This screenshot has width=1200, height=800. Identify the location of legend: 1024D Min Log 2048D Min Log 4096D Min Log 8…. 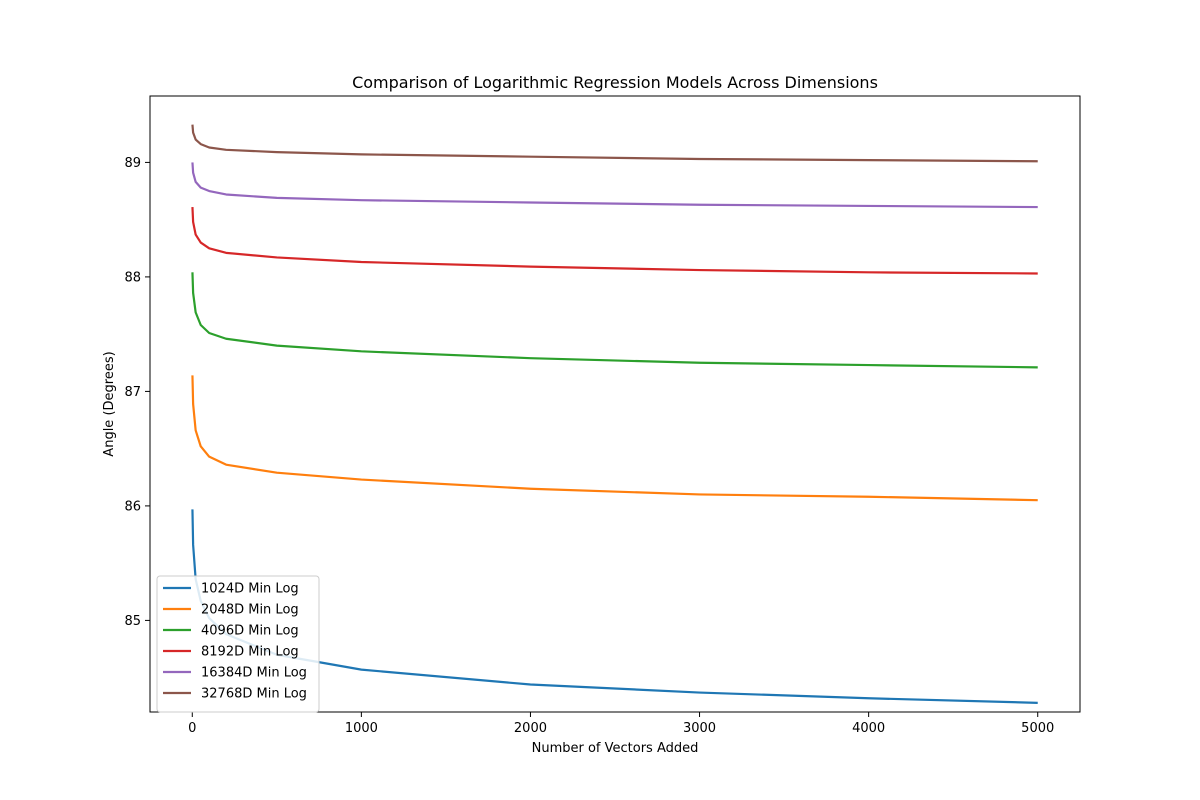
(238, 644).